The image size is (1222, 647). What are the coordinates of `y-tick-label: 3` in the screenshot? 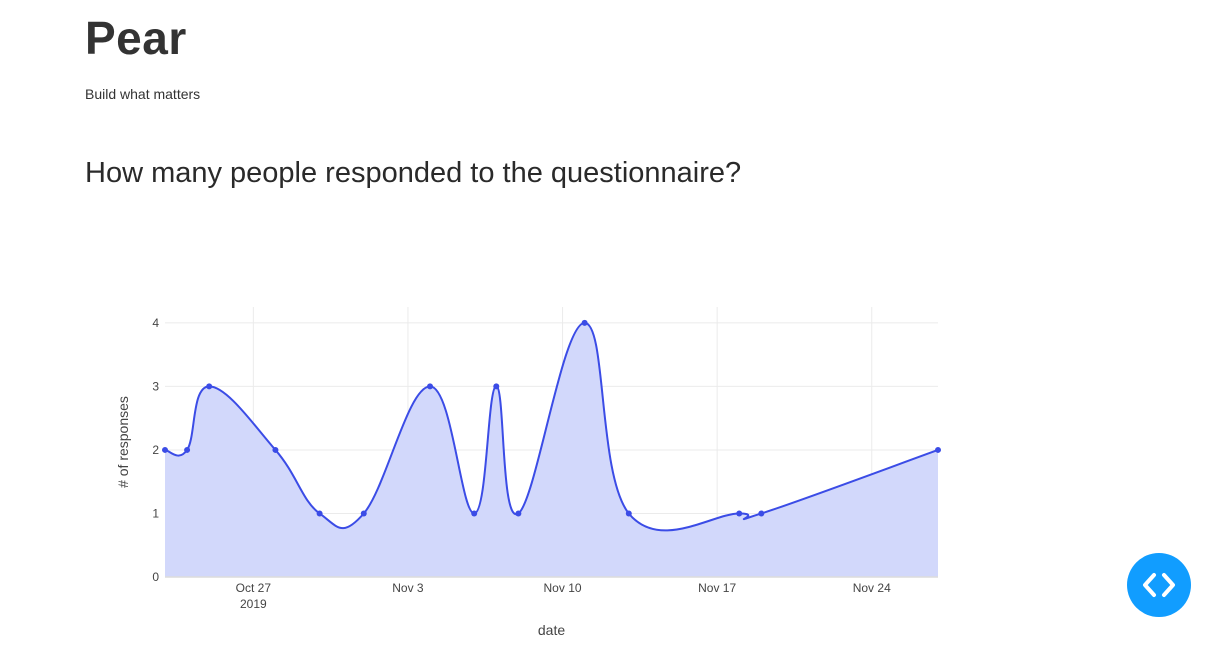 It's located at (155, 386).